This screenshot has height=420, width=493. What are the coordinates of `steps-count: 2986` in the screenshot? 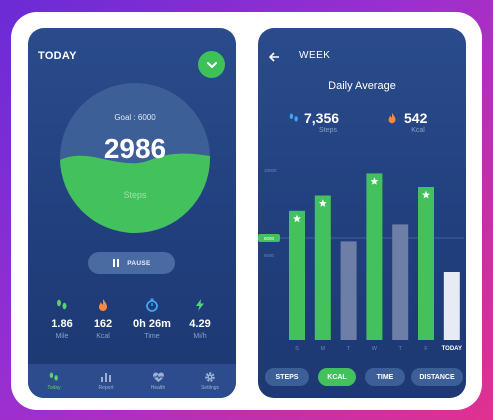 It's located at (135, 148).